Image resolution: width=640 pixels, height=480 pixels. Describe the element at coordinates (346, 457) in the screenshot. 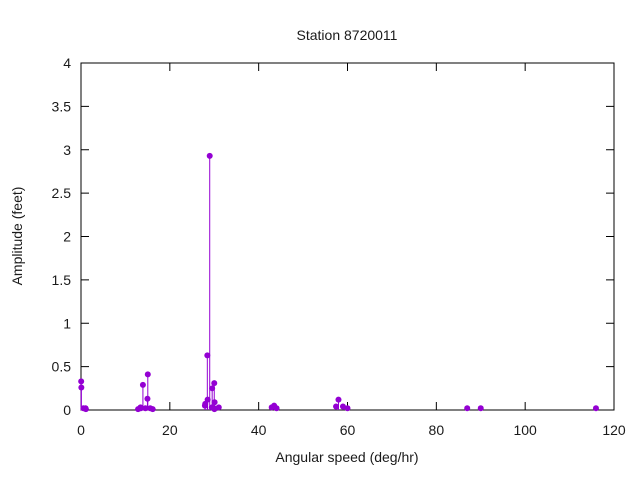

I see `x-axis-label: Angular speed (deg/hr)` at that location.